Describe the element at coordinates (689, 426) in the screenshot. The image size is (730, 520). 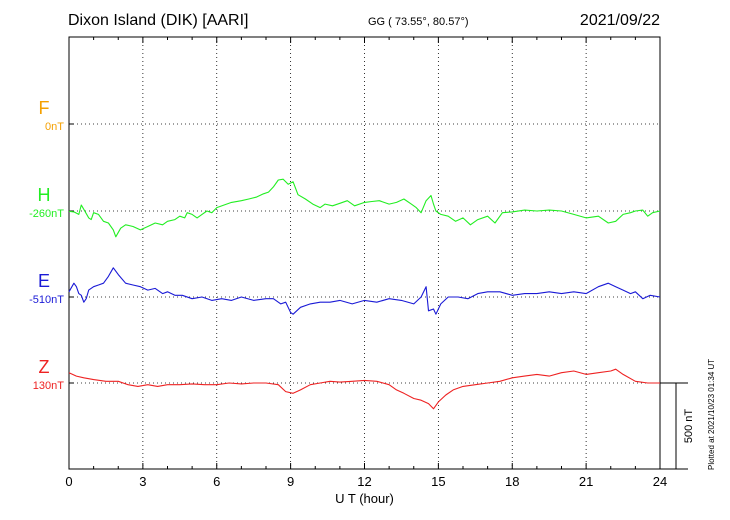
I see `scale-bar-label: 500 nT` at that location.